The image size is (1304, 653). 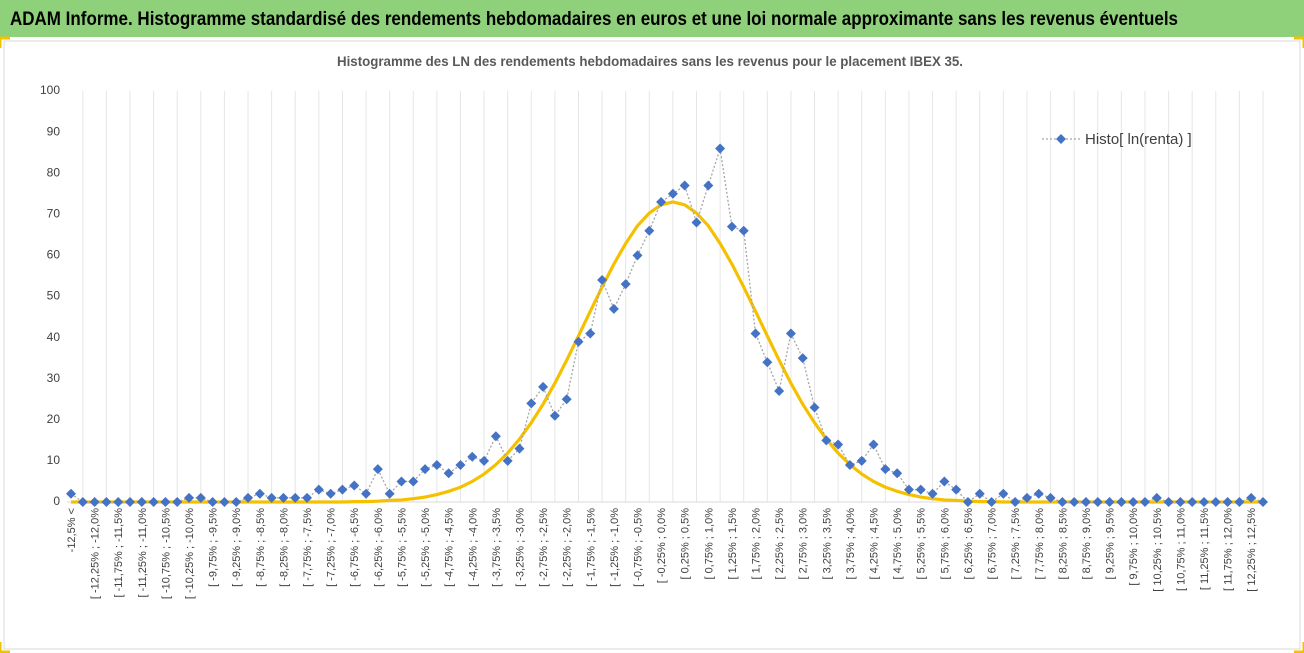 I want to click on y-tick-label: 90, so click(x=54, y=131).